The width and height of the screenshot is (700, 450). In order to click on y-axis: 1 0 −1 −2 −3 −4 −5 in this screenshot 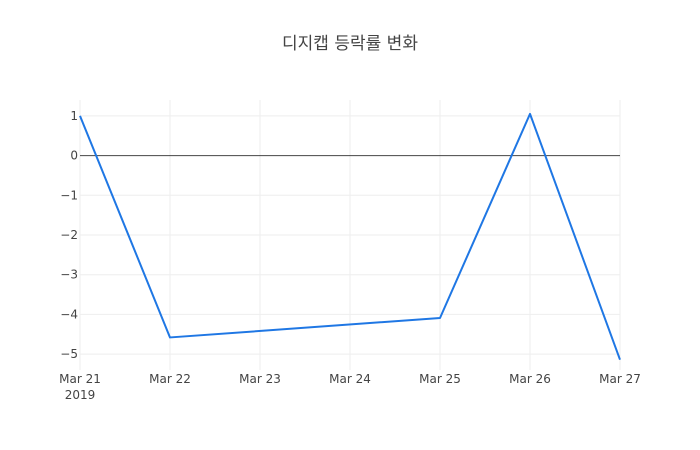, I will do `click(69, 235)`.